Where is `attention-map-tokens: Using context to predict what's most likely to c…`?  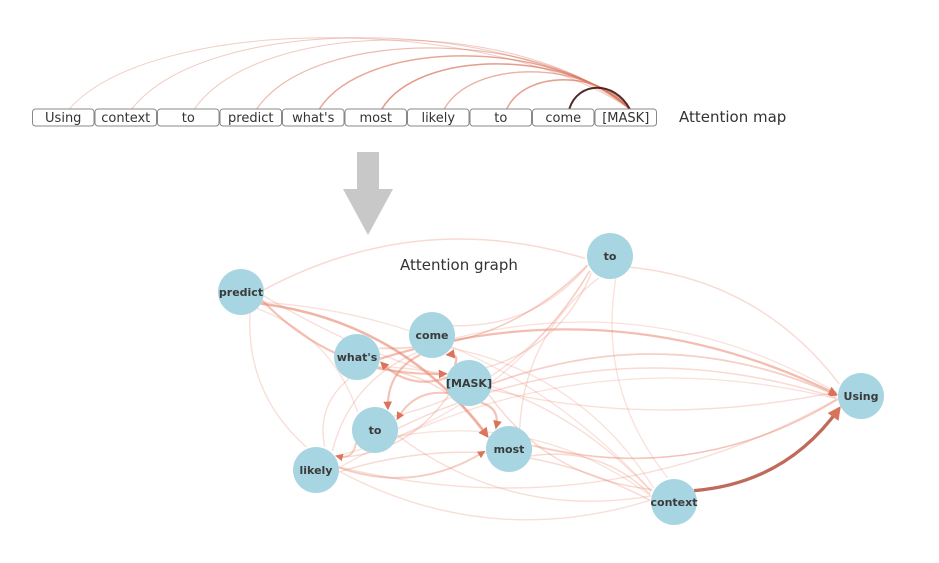 attention-map-tokens: Using context to predict what's most likely to c… is located at coordinates (344, 117).